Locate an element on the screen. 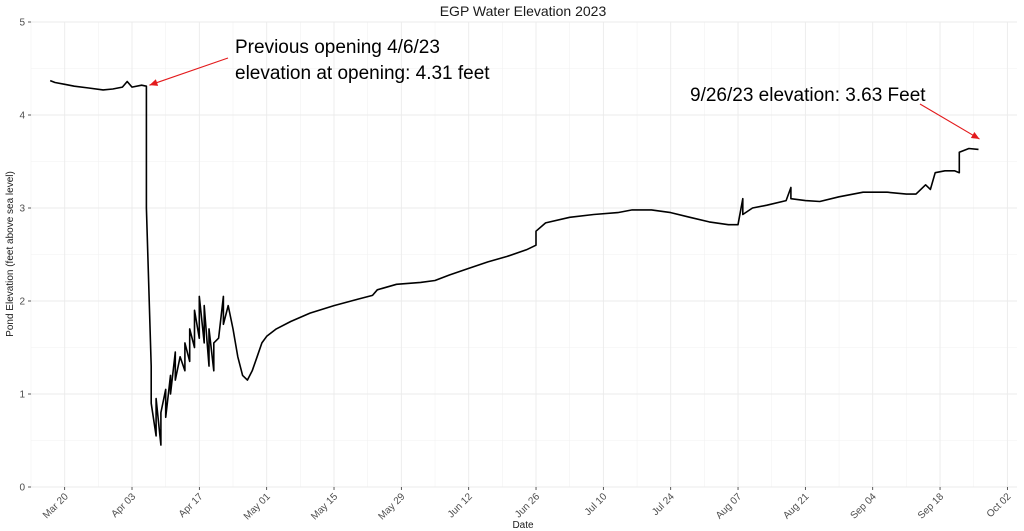 The image size is (1024, 531). y-tick-label: 1 is located at coordinates (22, 395).